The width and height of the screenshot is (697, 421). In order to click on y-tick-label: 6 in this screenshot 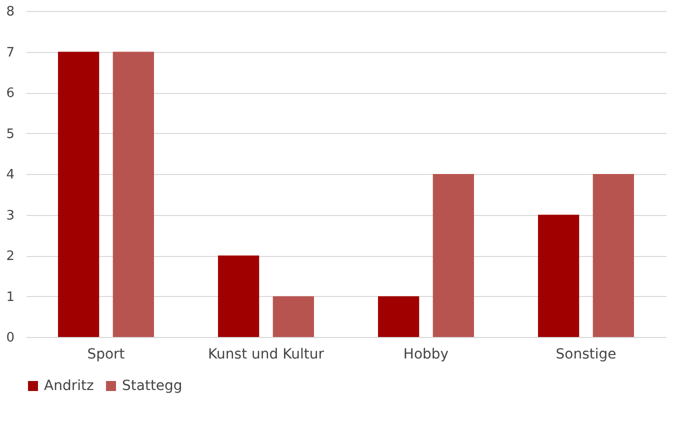, I will do `click(10, 93)`.